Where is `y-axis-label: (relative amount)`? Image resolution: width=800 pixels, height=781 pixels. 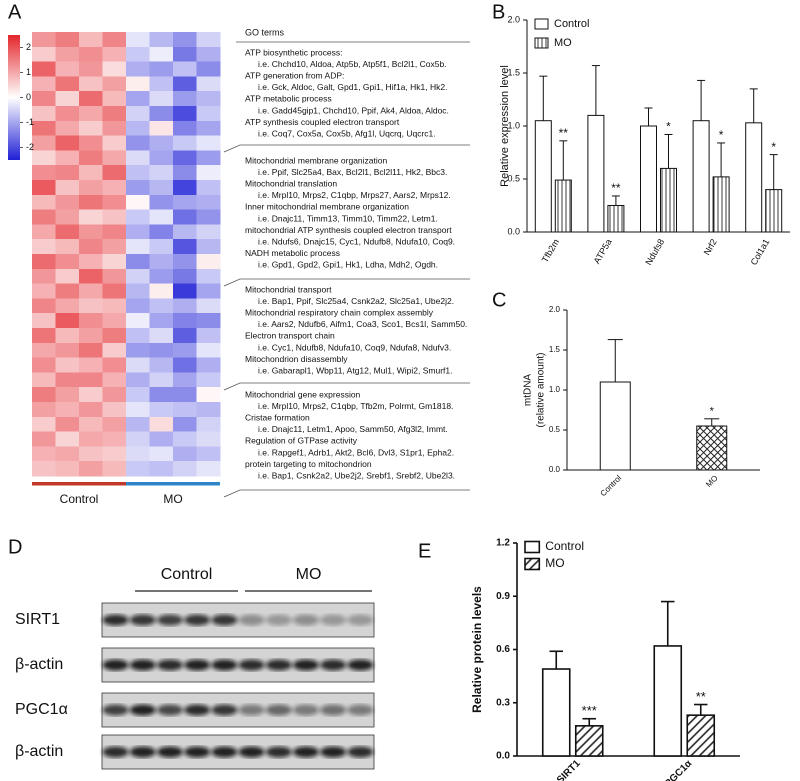 y-axis-label: (relative amount) is located at coordinates (541, 389).